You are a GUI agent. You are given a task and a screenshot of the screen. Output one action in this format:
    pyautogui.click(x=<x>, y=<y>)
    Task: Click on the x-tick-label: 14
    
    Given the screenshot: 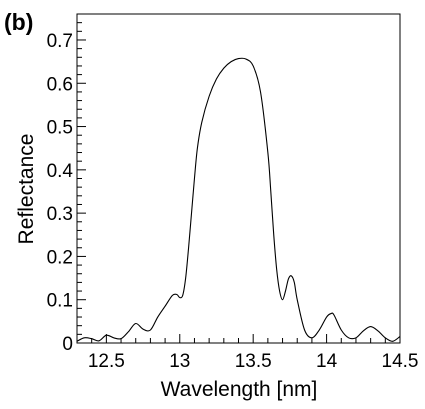 What is the action you would take?
    pyautogui.click(x=327, y=361)
    